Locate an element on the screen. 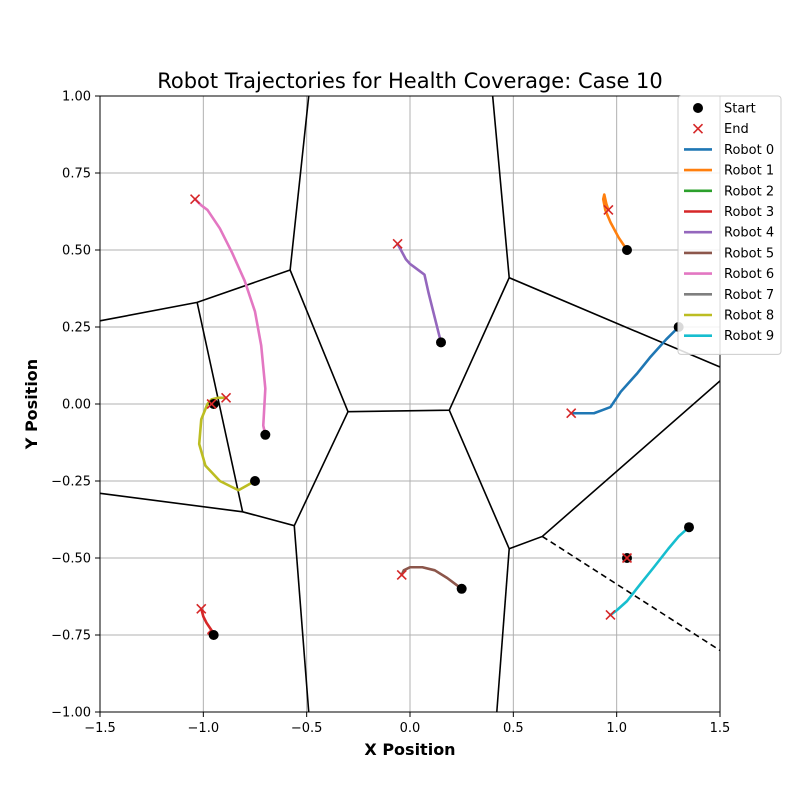 The width and height of the screenshot is (800, 800). x-tick-label: −0.5 is located at coordinates (307, 728).